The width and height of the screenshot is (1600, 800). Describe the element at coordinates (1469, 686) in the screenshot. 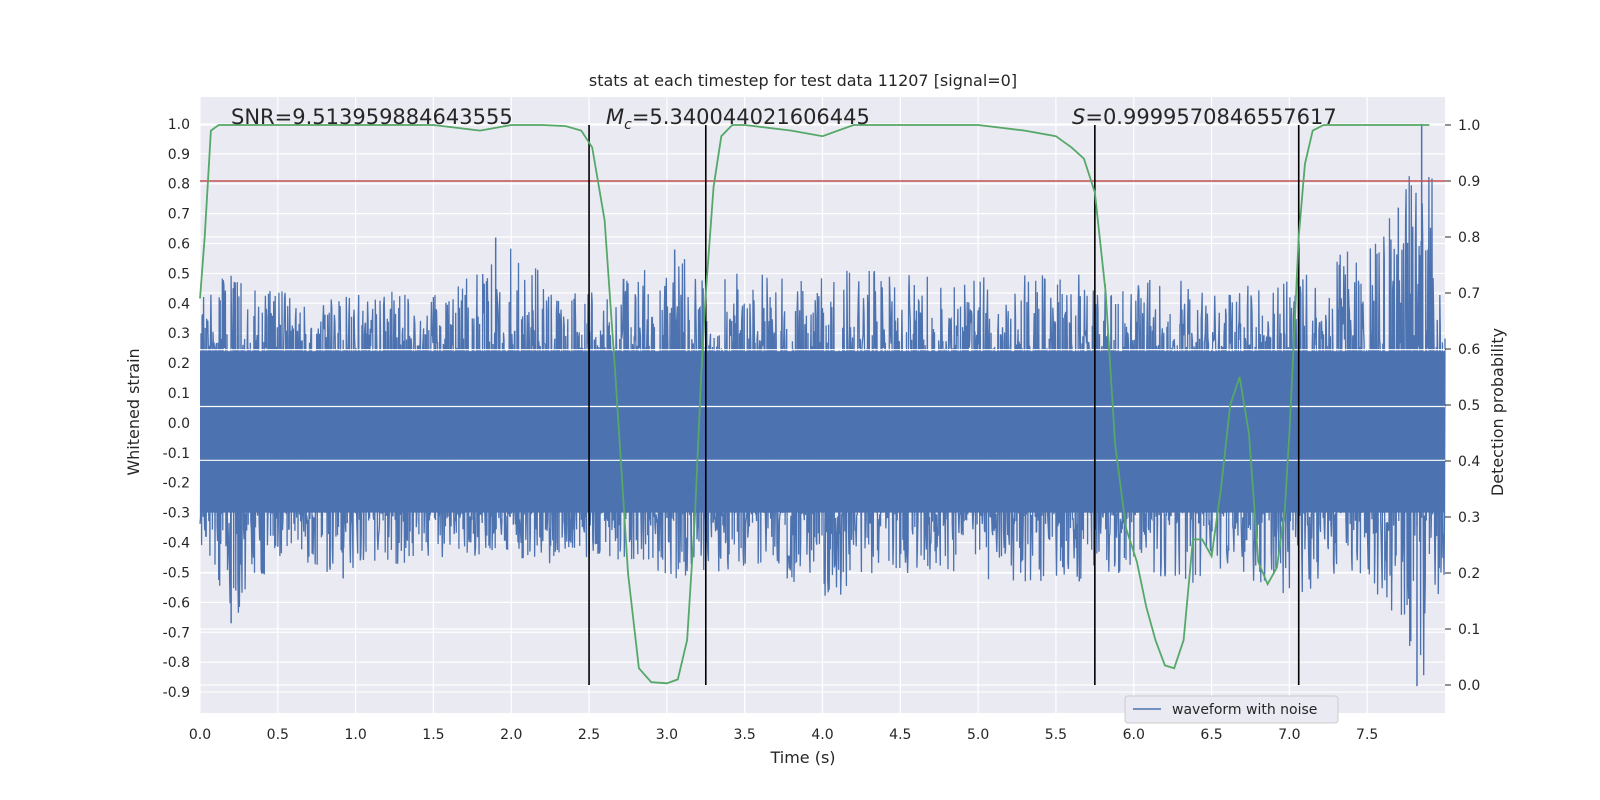

I see `y2-tick-label: 0.0` at that location.